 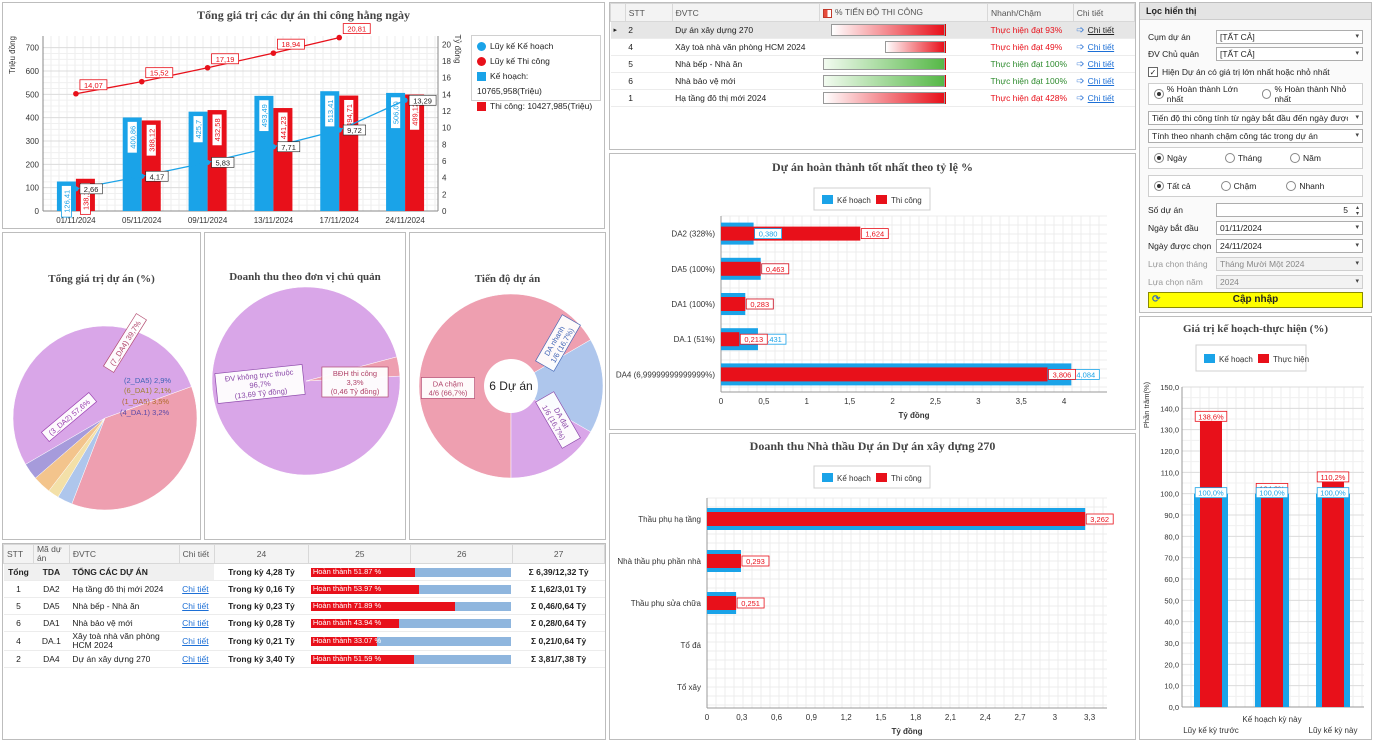 I want to click on cell-progress: Hoàn thành 53.97 %, so click(x=410, y=589).